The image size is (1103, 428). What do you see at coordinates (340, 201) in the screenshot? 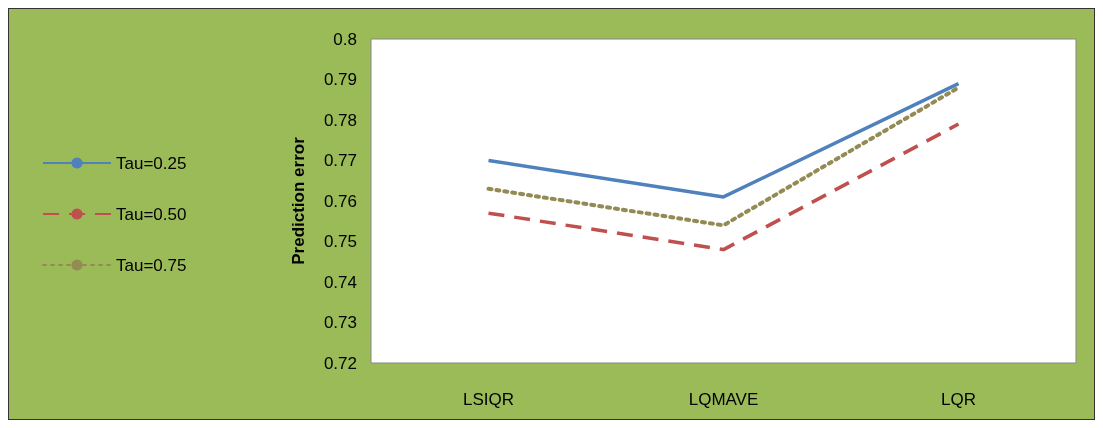
I see `y-tick-label: 0.76` at bounding box center [340, 201].